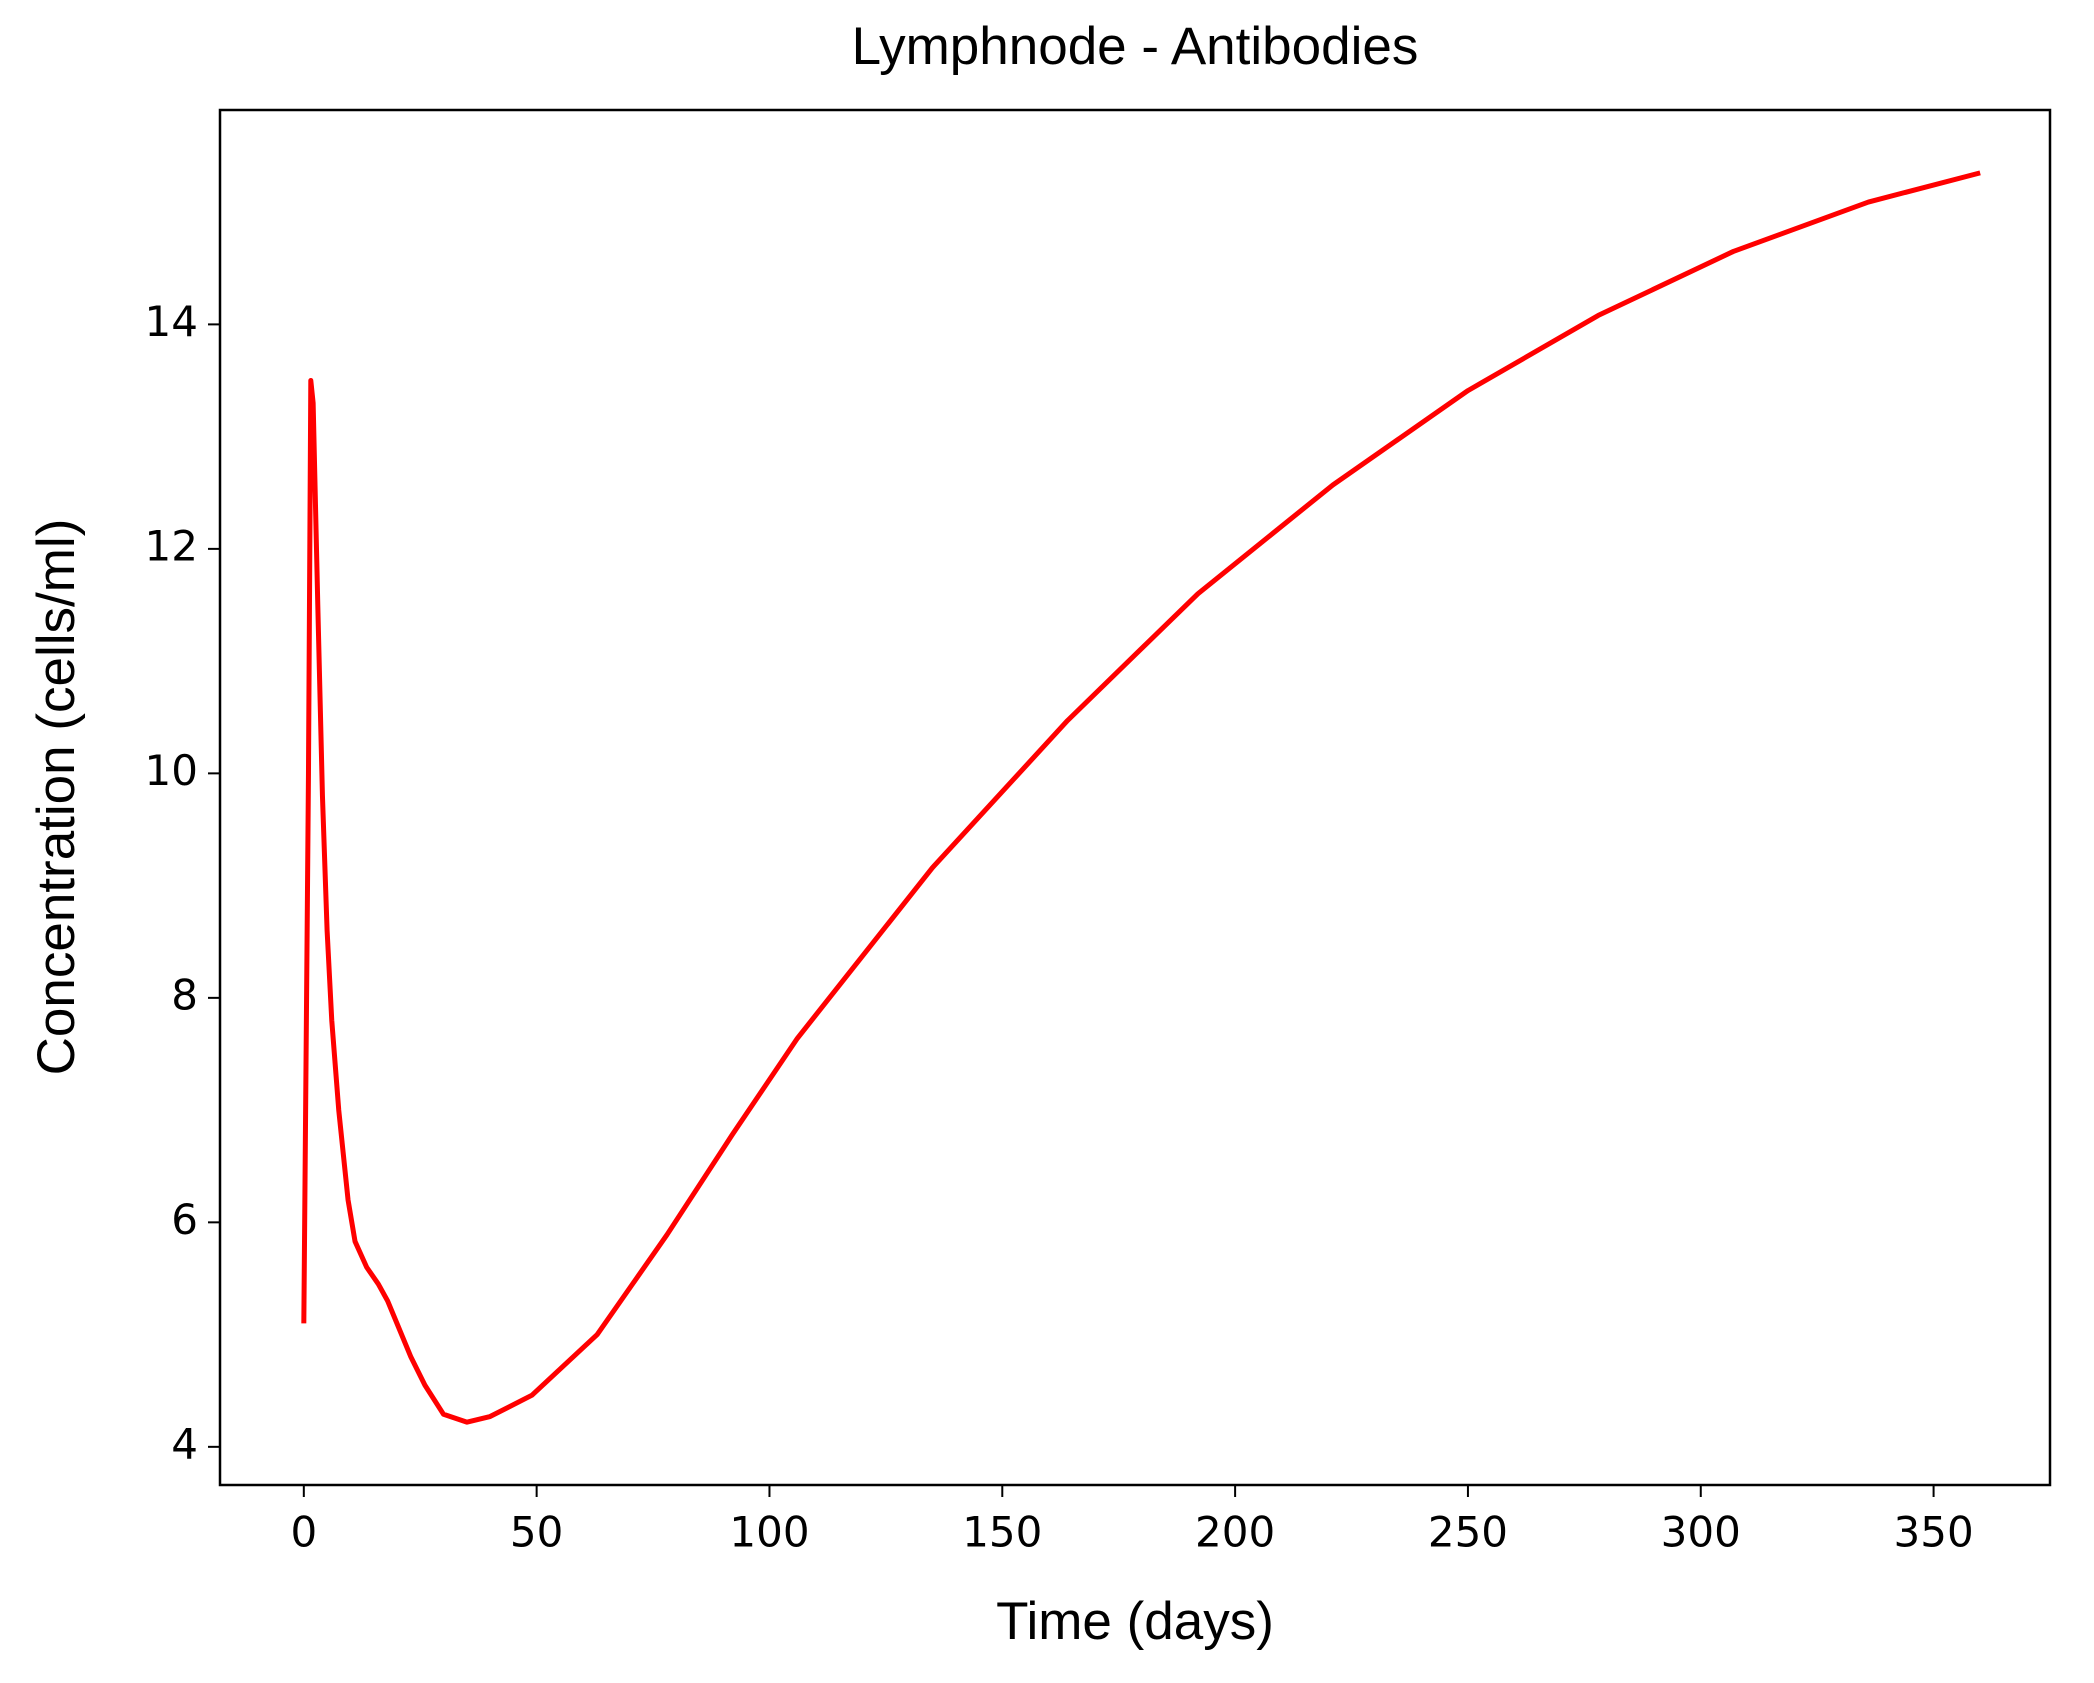 This screenshot has height=1683, width=2094. Describe the element at coordinates (1934, 1532) in the screenshot. I see `x-tick-label: 350` at that location.